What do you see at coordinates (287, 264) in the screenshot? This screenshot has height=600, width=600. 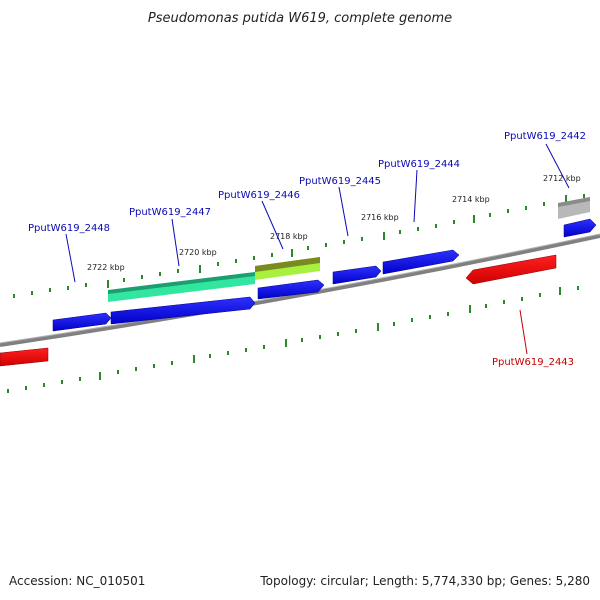 I see `highlight-bar-olive` at bounding box center [287, 264].